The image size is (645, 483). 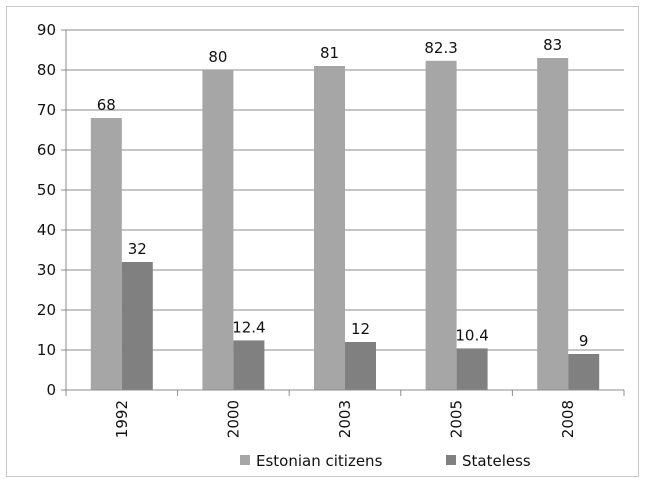 I want to click on y-tick-label: 70, so click(x=46, y=110).